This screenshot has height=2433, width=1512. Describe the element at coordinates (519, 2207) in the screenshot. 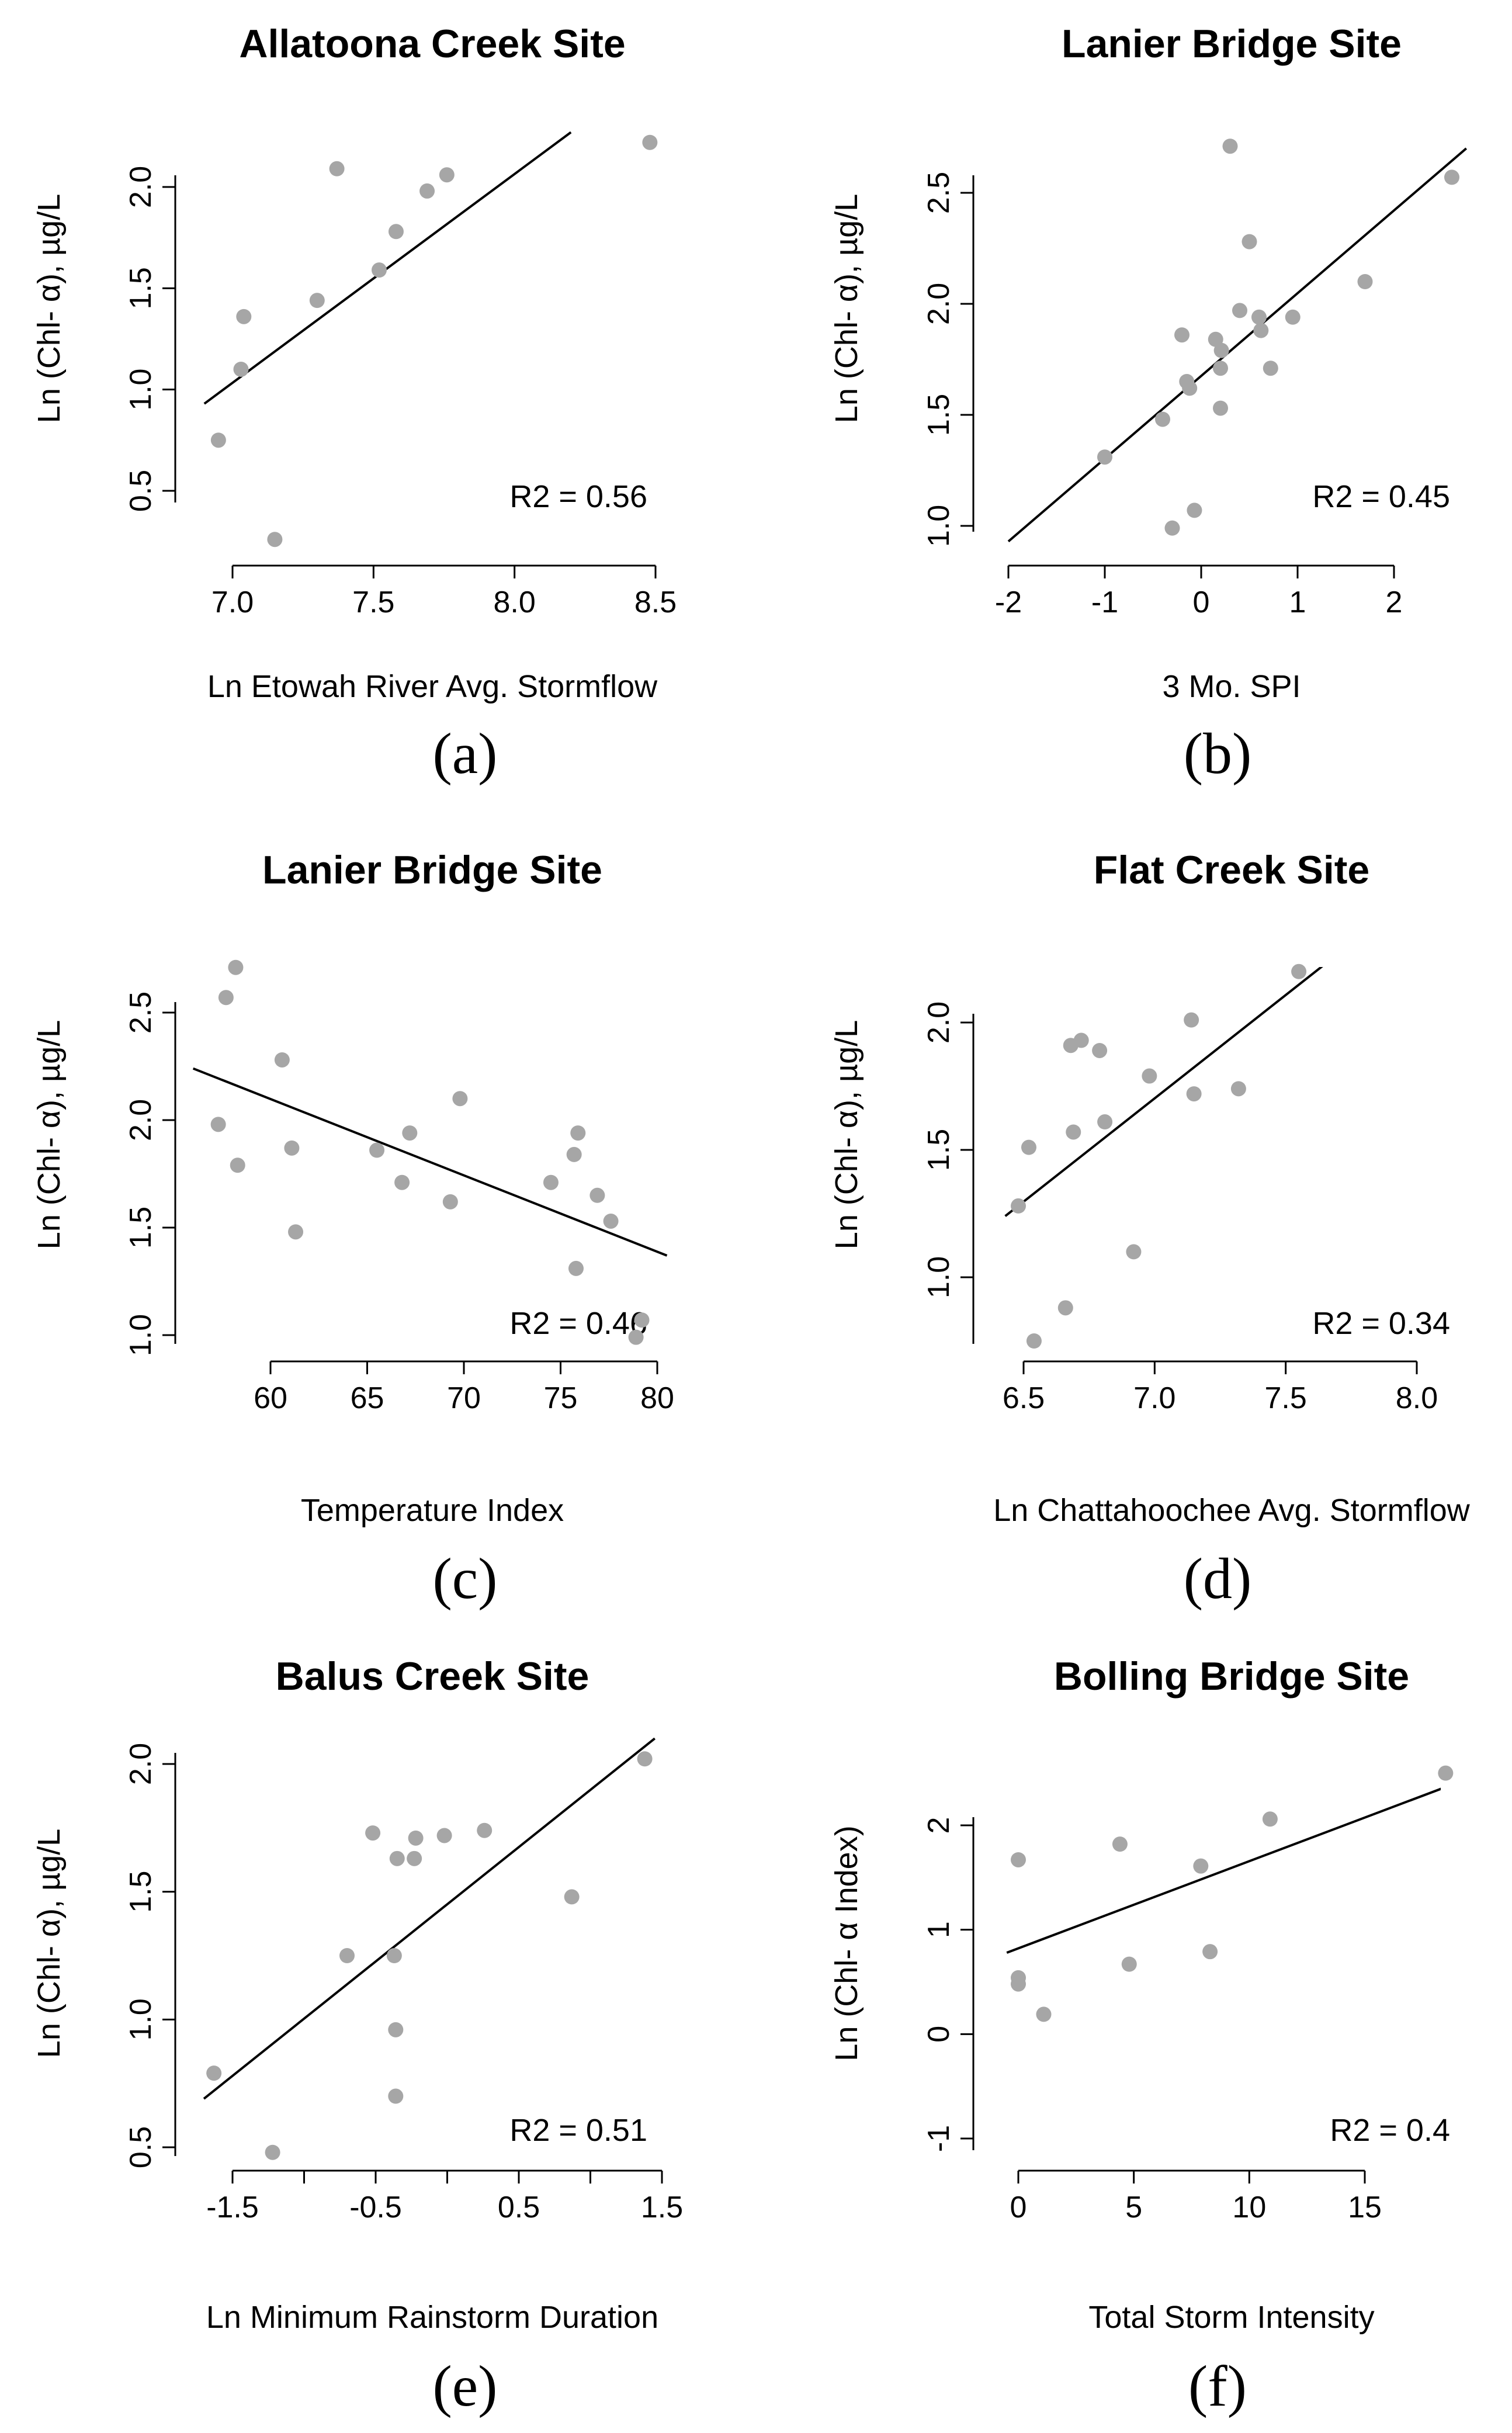

I see `x-tick-label: 0.5` at that location.